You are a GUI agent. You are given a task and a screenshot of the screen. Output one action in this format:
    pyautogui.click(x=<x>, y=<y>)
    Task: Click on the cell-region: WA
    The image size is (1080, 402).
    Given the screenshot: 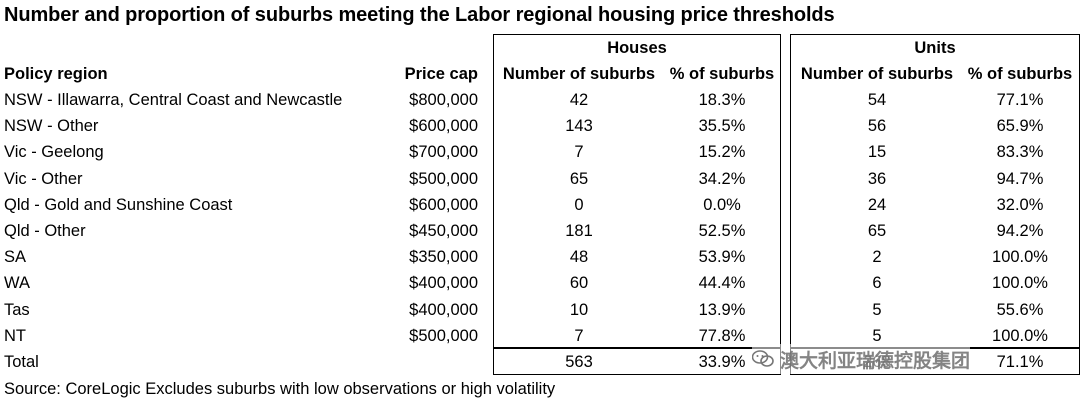 What is the action you would take?
    pyautogui.click(x=17, y=283)
    